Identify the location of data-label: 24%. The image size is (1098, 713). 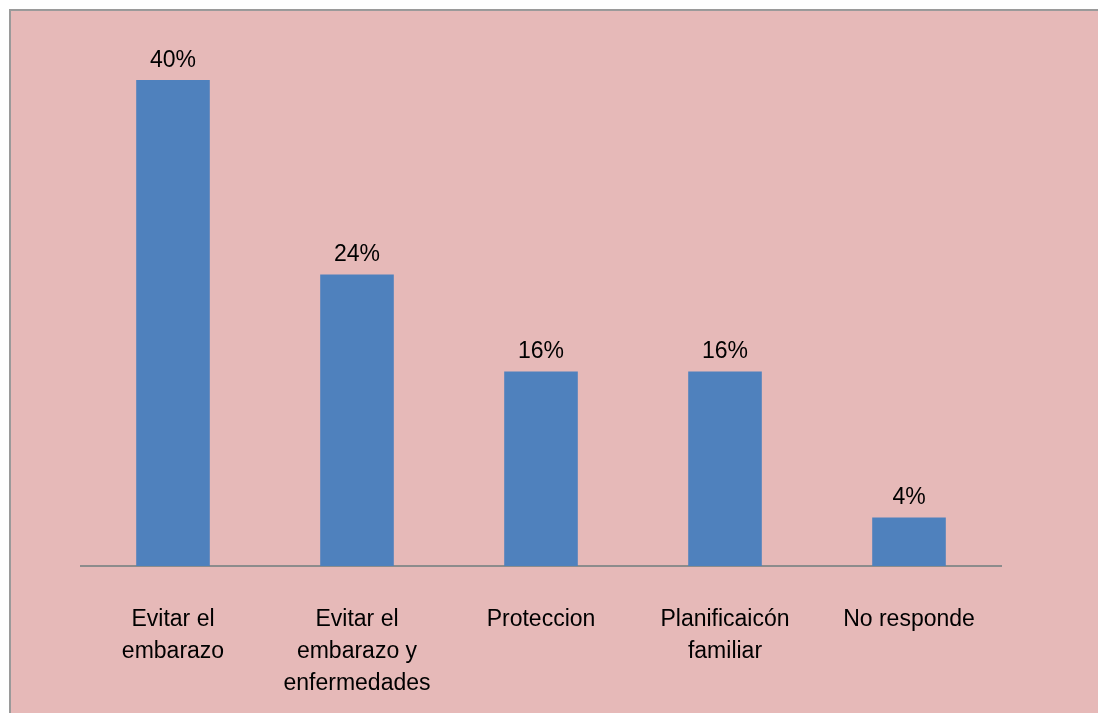
(357, 253).